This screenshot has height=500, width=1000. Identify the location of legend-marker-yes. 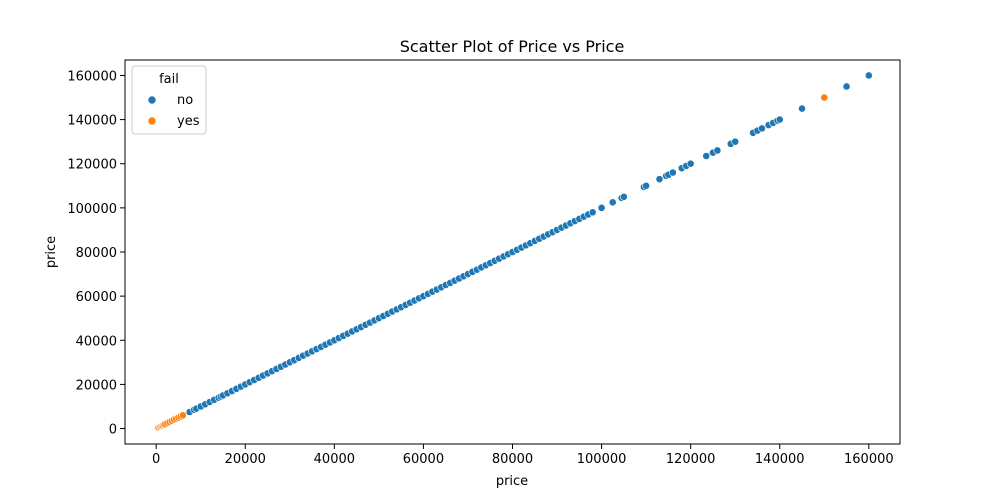
(152, 121).